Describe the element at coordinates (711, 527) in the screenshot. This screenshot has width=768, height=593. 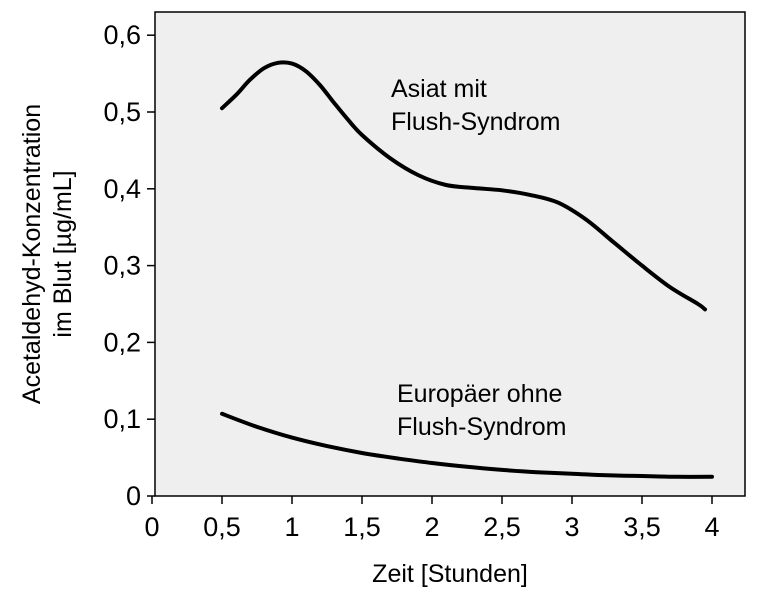
I see `x-tick-label: 4` at that location.